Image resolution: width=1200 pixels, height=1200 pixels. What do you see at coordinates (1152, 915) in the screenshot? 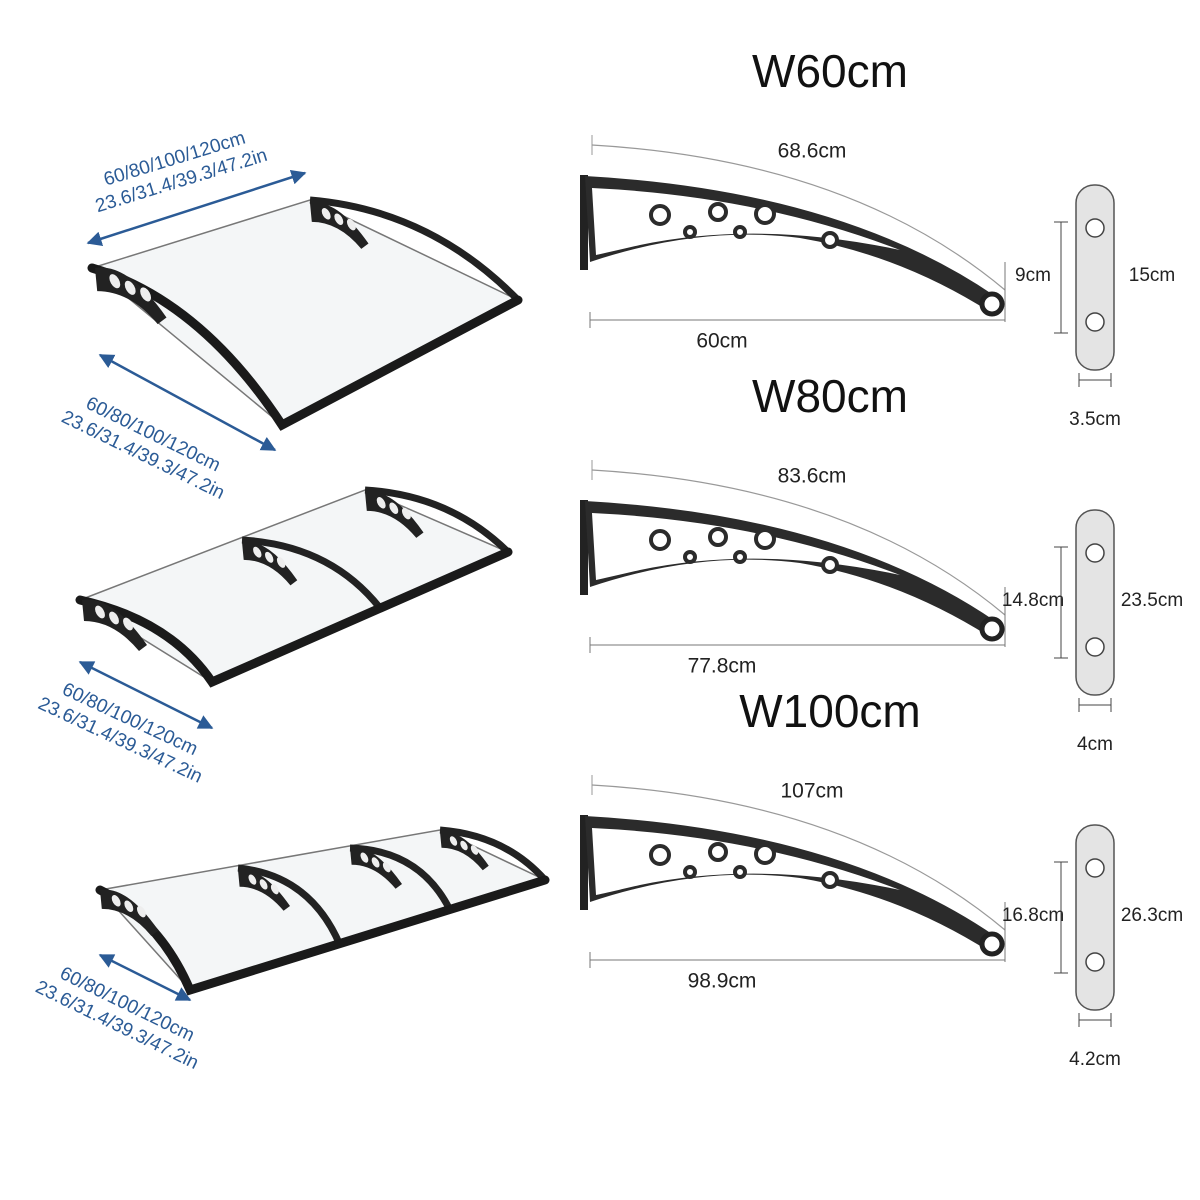
I see `plate-height-label: 26.3cm` at bounding box center [1152, 915].